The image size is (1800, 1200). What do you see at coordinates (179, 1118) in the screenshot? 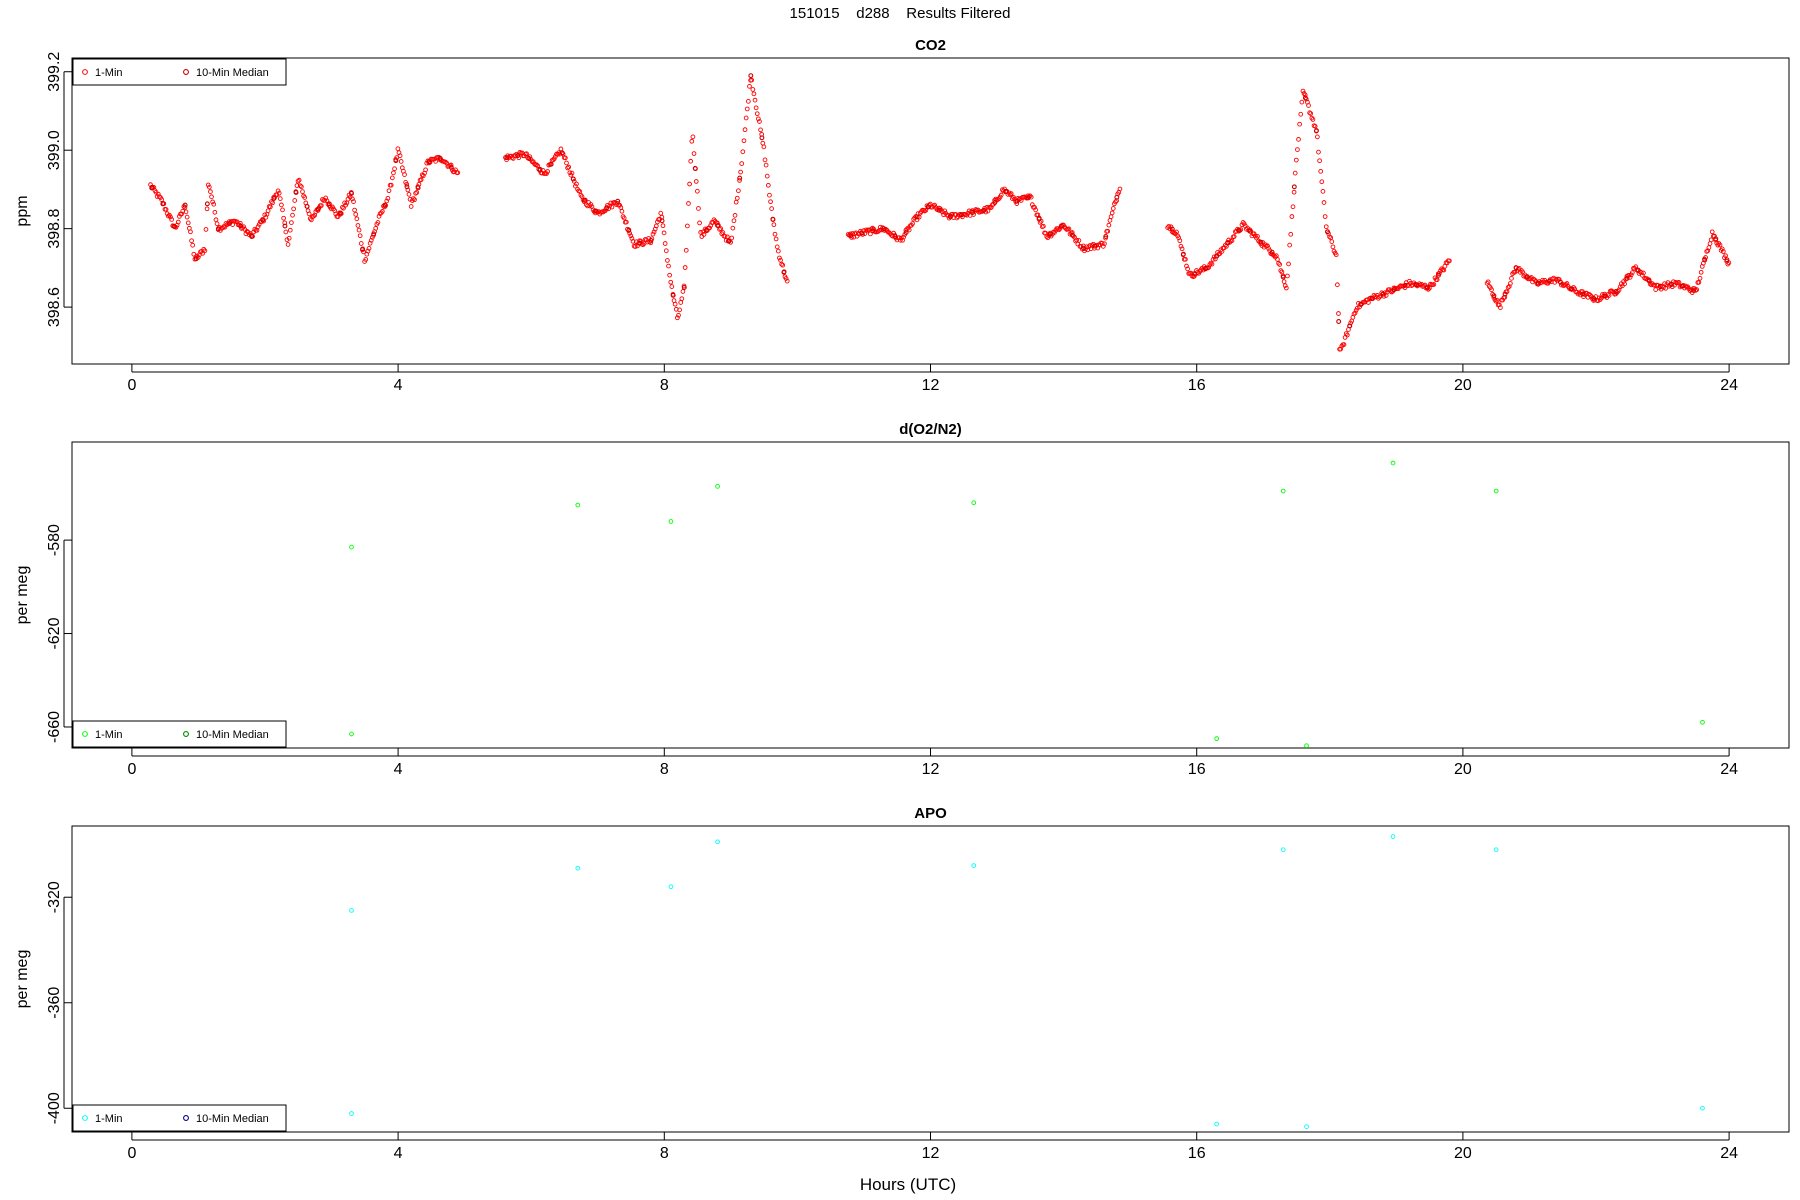
I see `legend: 1-Min 10-Min Median` at bounding box center [179, 1118].